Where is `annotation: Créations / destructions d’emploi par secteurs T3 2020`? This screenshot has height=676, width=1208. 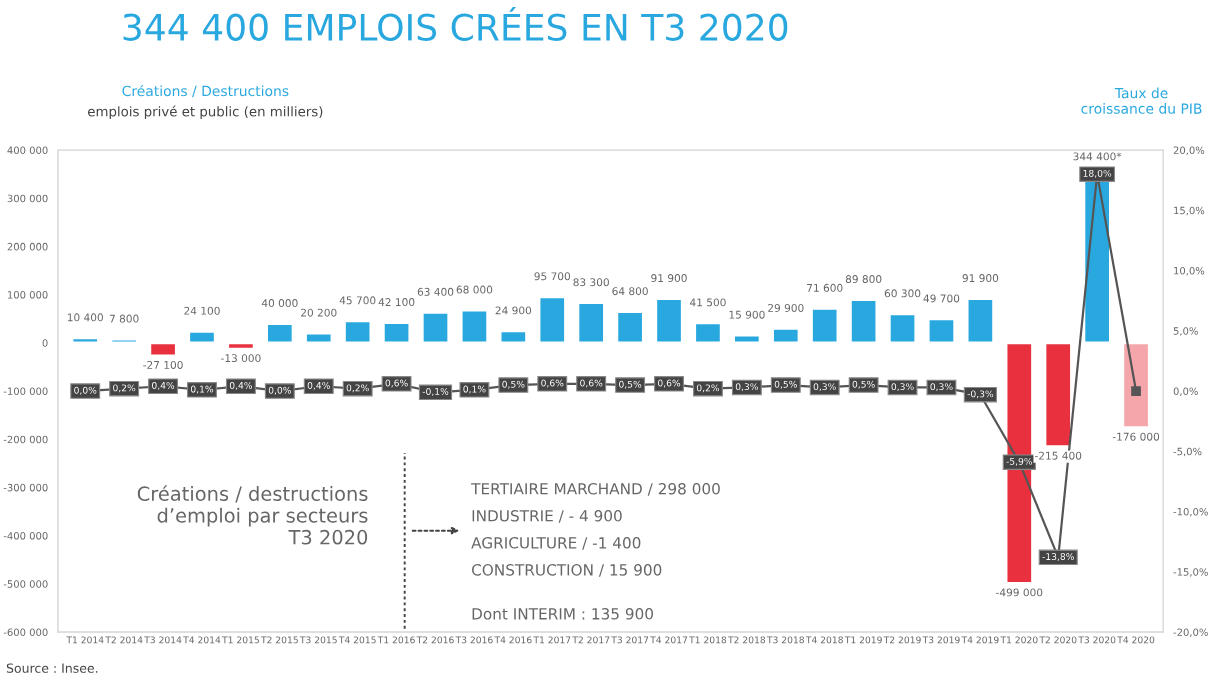 annotation: Créations / destructions d’emploi par secteurs T3 2020 is located at coordinates (252, 515).